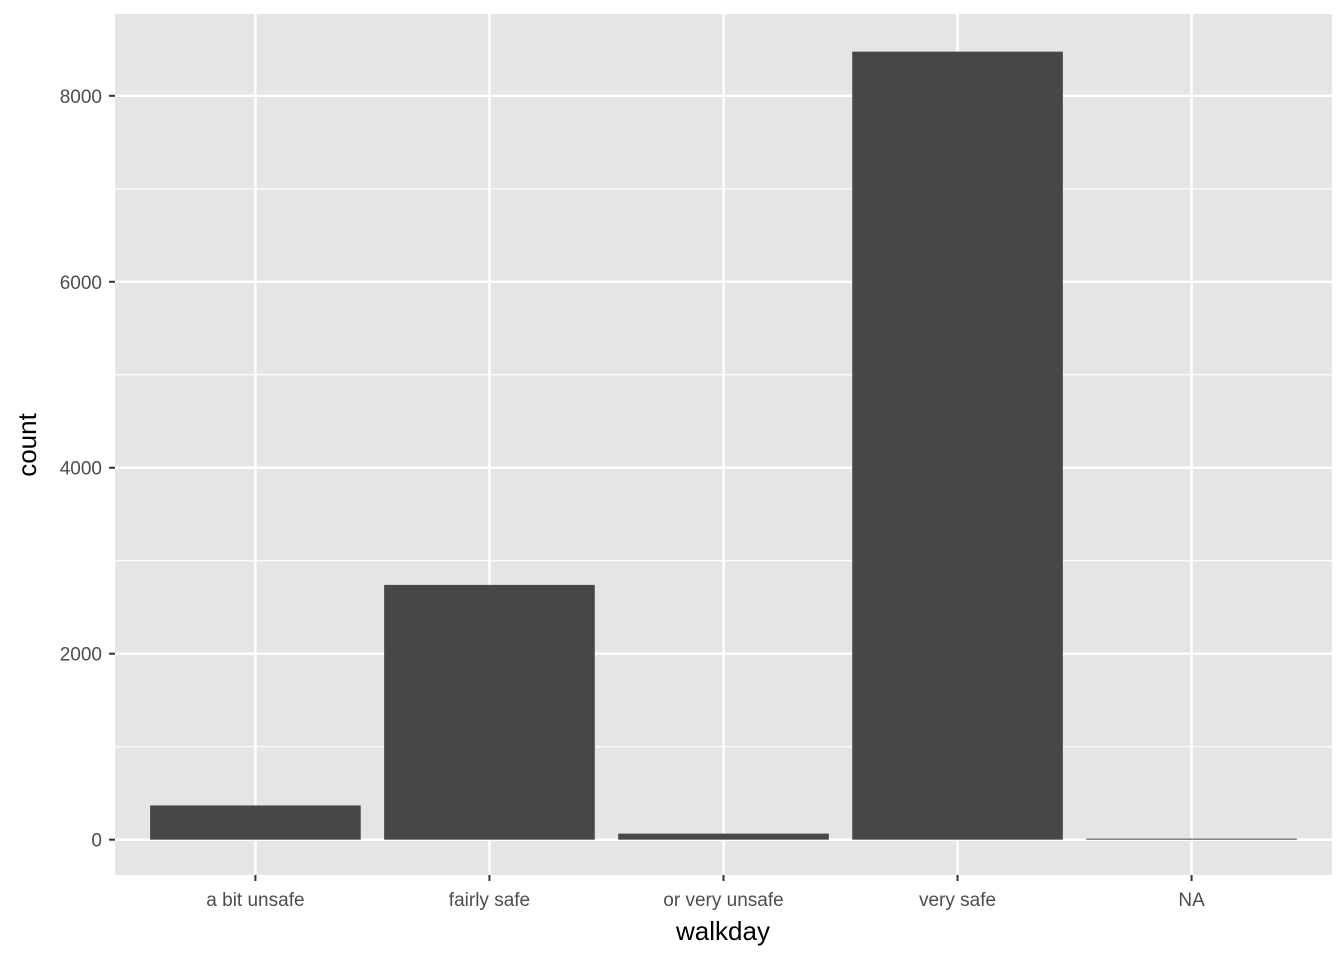  I want to click on bar-very-safe, so click(957, 445).